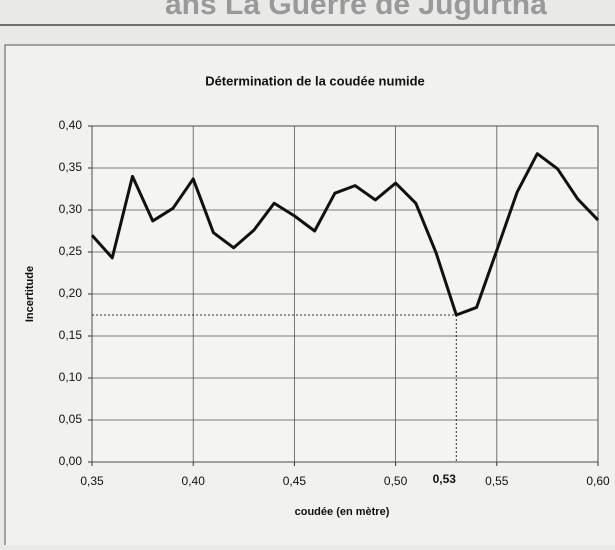  Describe the element at coordinates (194, 481) in the screenshot. I see `x-tick-label: 0,40` at that location.